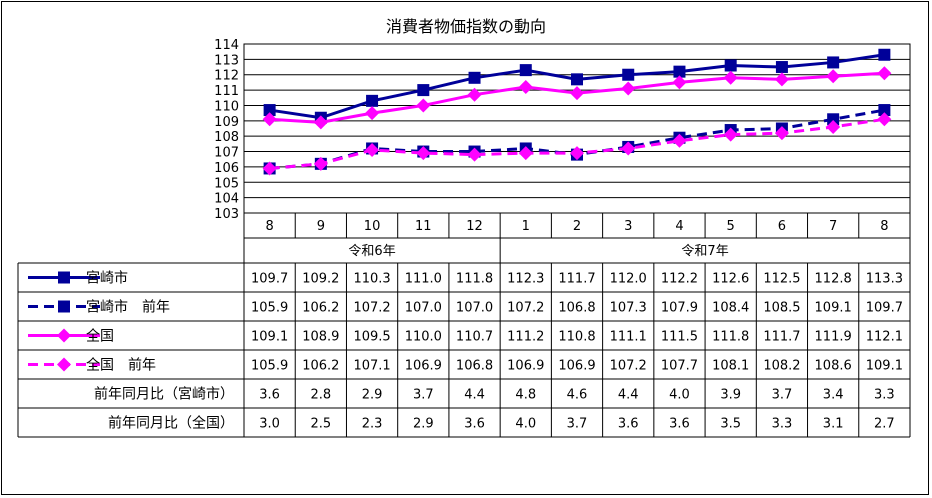 The image size is (932, 498). What do you see at coordinates (423, 226) in the screenshot?
I see `x-tick-label: 11` at bounding box center [423, 226].